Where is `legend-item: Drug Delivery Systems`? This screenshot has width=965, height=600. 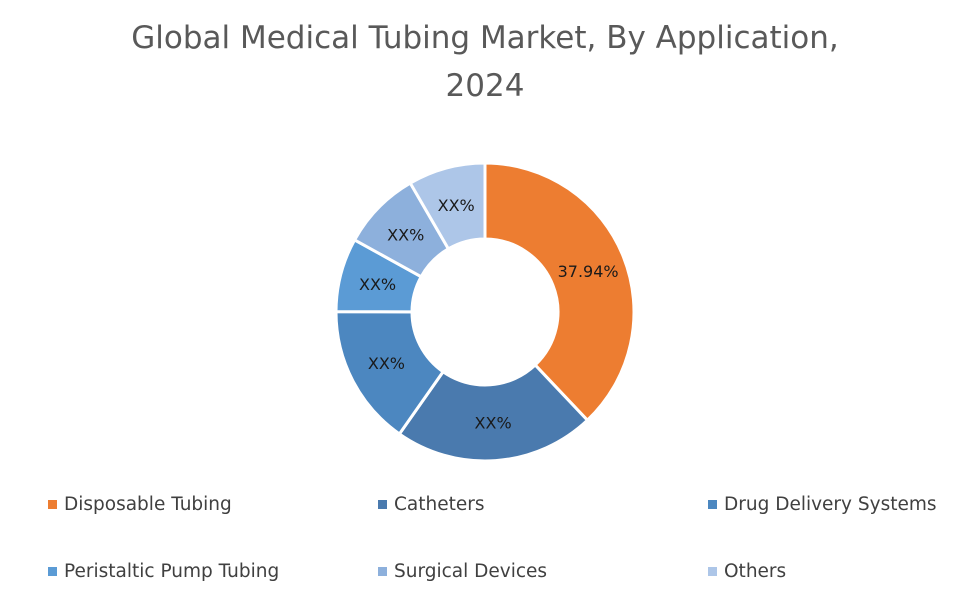
legend-item: Drug Delivery Systems is located at coordinates (822, 504).